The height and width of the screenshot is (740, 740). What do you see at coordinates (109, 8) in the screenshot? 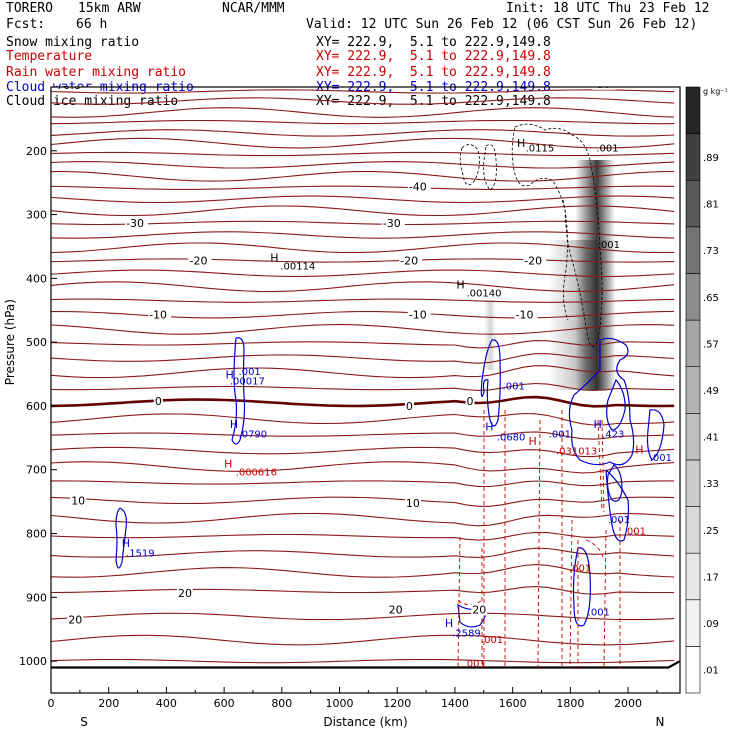
I see `model-resolution: 15km ARW` at bounding box center [109, 8].